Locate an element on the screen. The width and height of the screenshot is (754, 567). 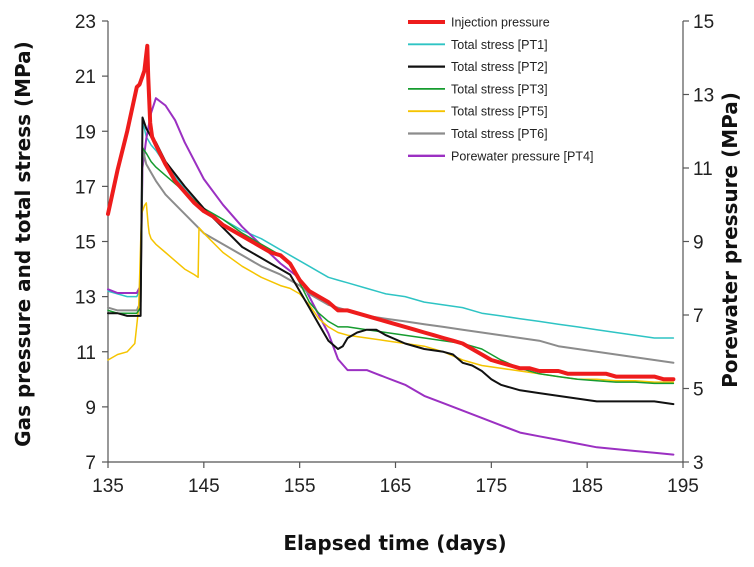
left-y-tick-label: 7 is located at coordinates (90, 463).